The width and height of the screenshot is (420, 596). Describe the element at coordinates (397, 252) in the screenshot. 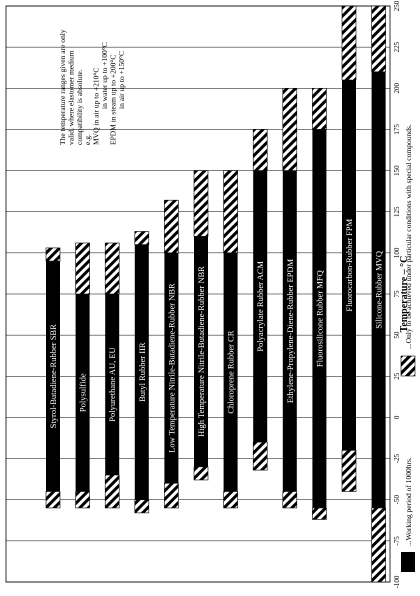

I see `tick-label: 100` at that location.